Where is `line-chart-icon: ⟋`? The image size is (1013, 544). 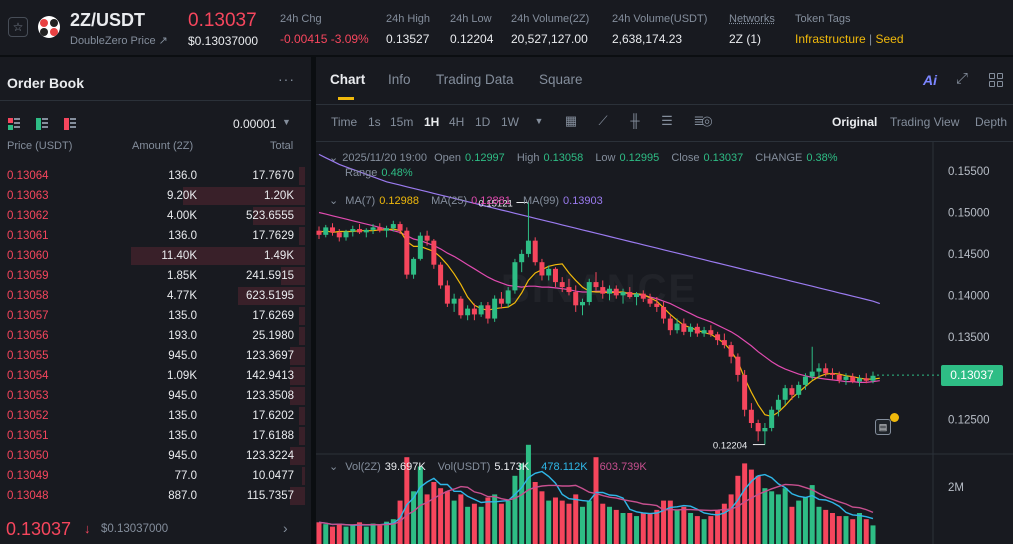 line-chart-icon: ⟋ is located at coordinates (603, 120).